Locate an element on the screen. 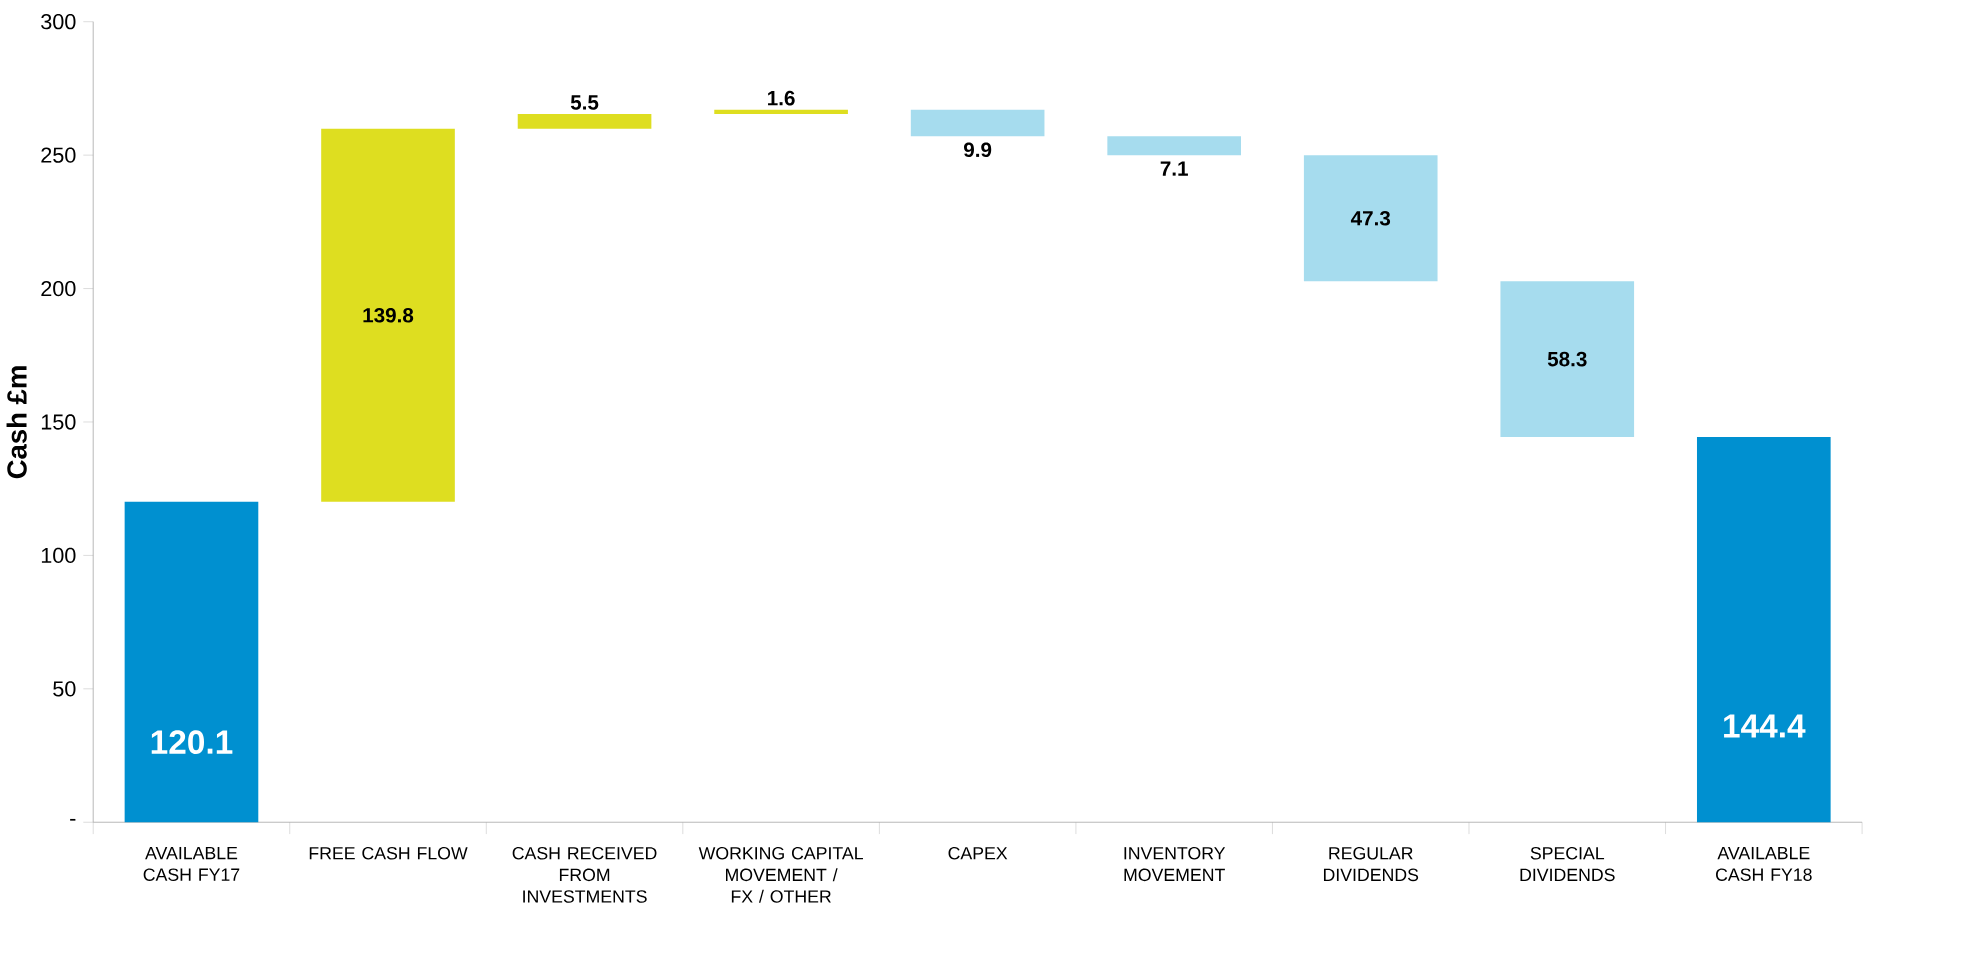 The width and height of the screenshot is (1987, 965). x-tick-label: REGULAR DIVIDENDS is located at coordinates (1371, 863).